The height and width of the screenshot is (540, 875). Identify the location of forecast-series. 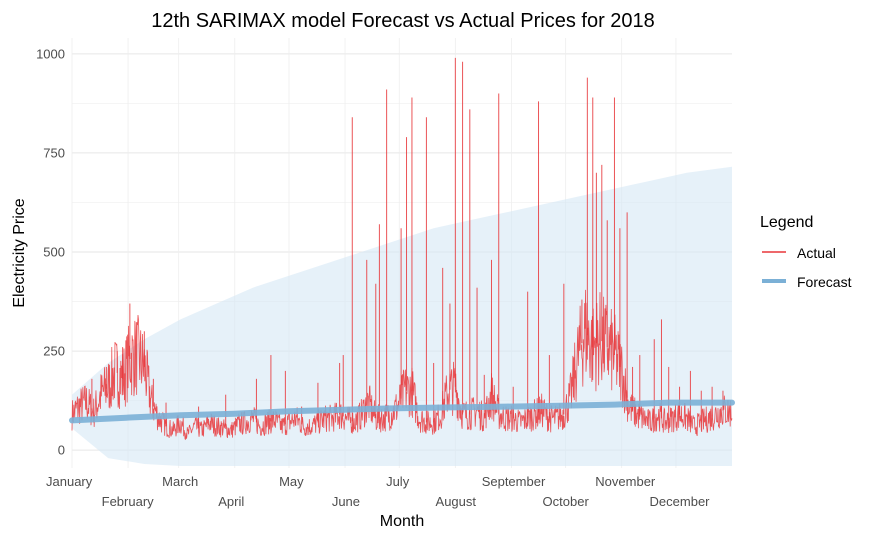
(402, 411).